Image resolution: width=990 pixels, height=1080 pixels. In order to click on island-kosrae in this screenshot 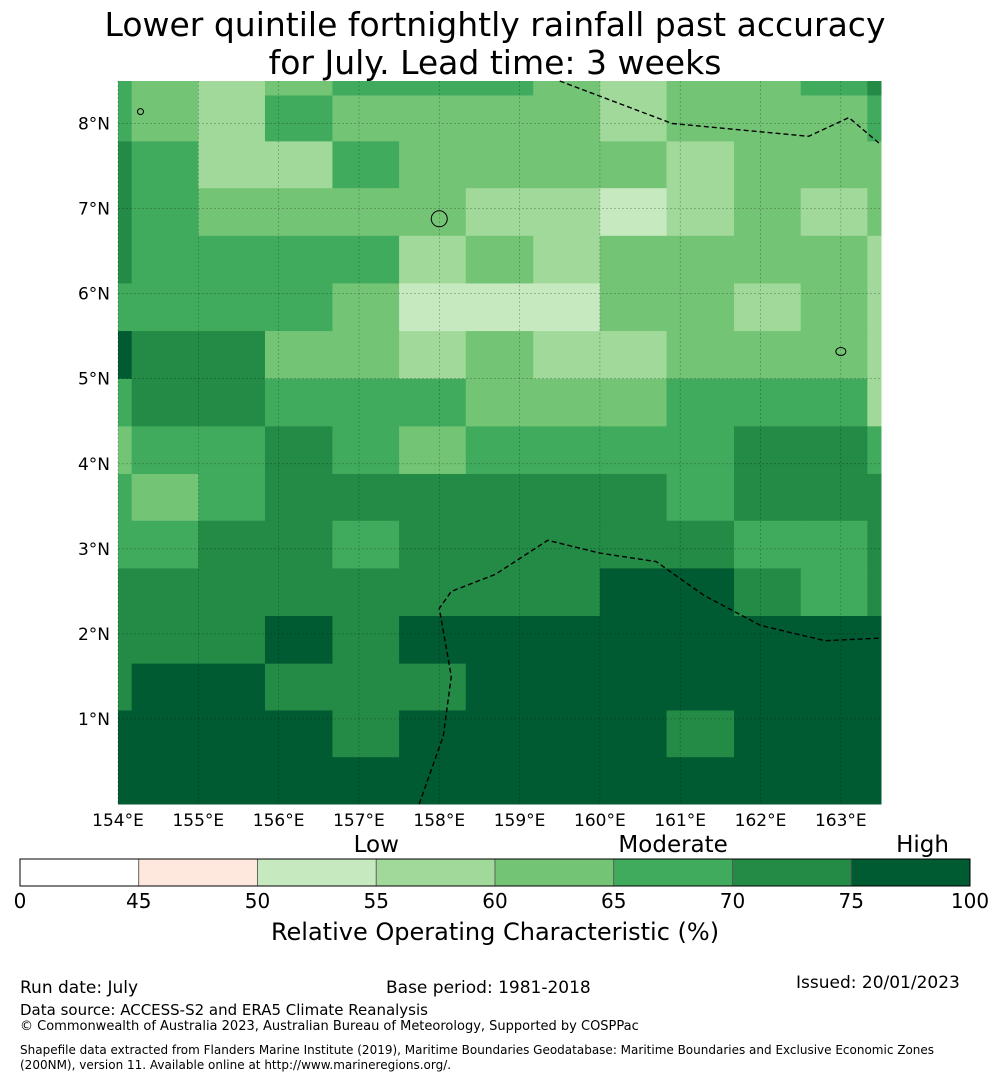, I will do `click(841, 351)`.